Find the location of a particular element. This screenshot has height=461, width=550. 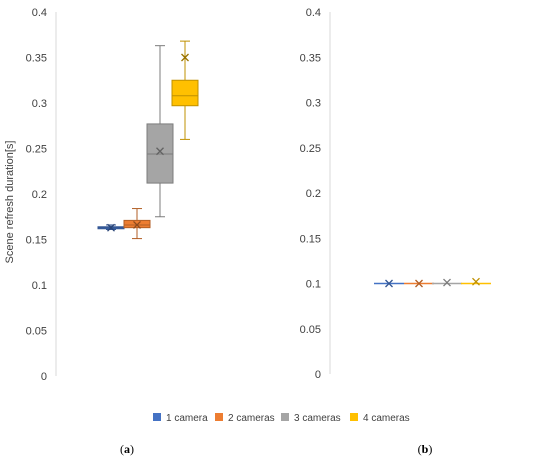

legend: 1 camera 2 cameras 3 cameras 4 cameras is located at coordinates (281, 418).